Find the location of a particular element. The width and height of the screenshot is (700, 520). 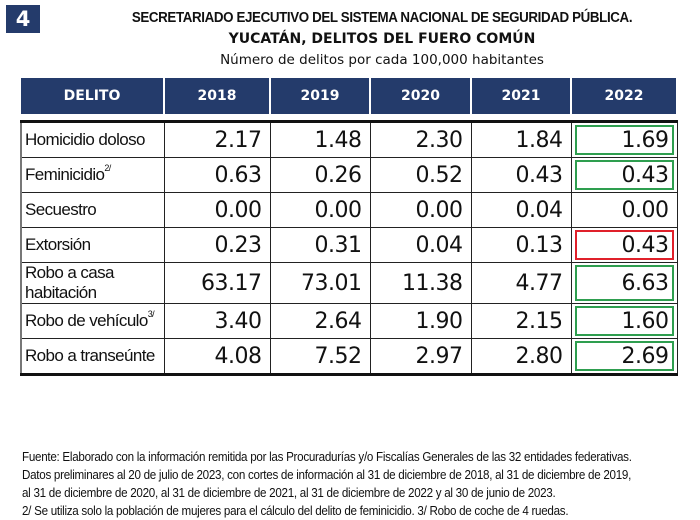

table-row: Secuestro 0.00 0.00 0.00 0.04 0.00 is located at coordinates (349, 210).